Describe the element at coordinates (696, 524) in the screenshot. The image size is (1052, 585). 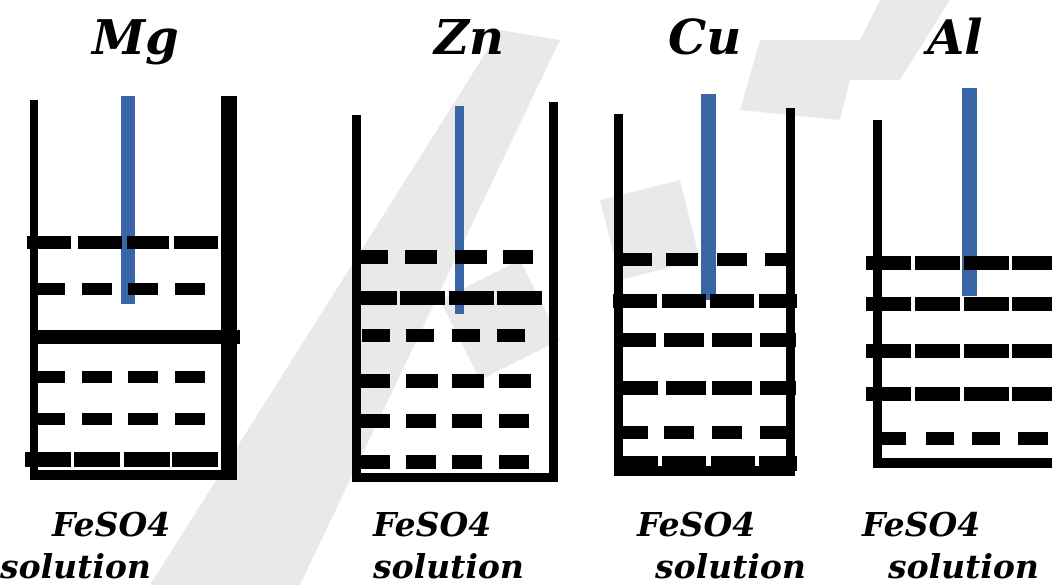
I see `solution-label-cu-line1: FeSO4` at that location.